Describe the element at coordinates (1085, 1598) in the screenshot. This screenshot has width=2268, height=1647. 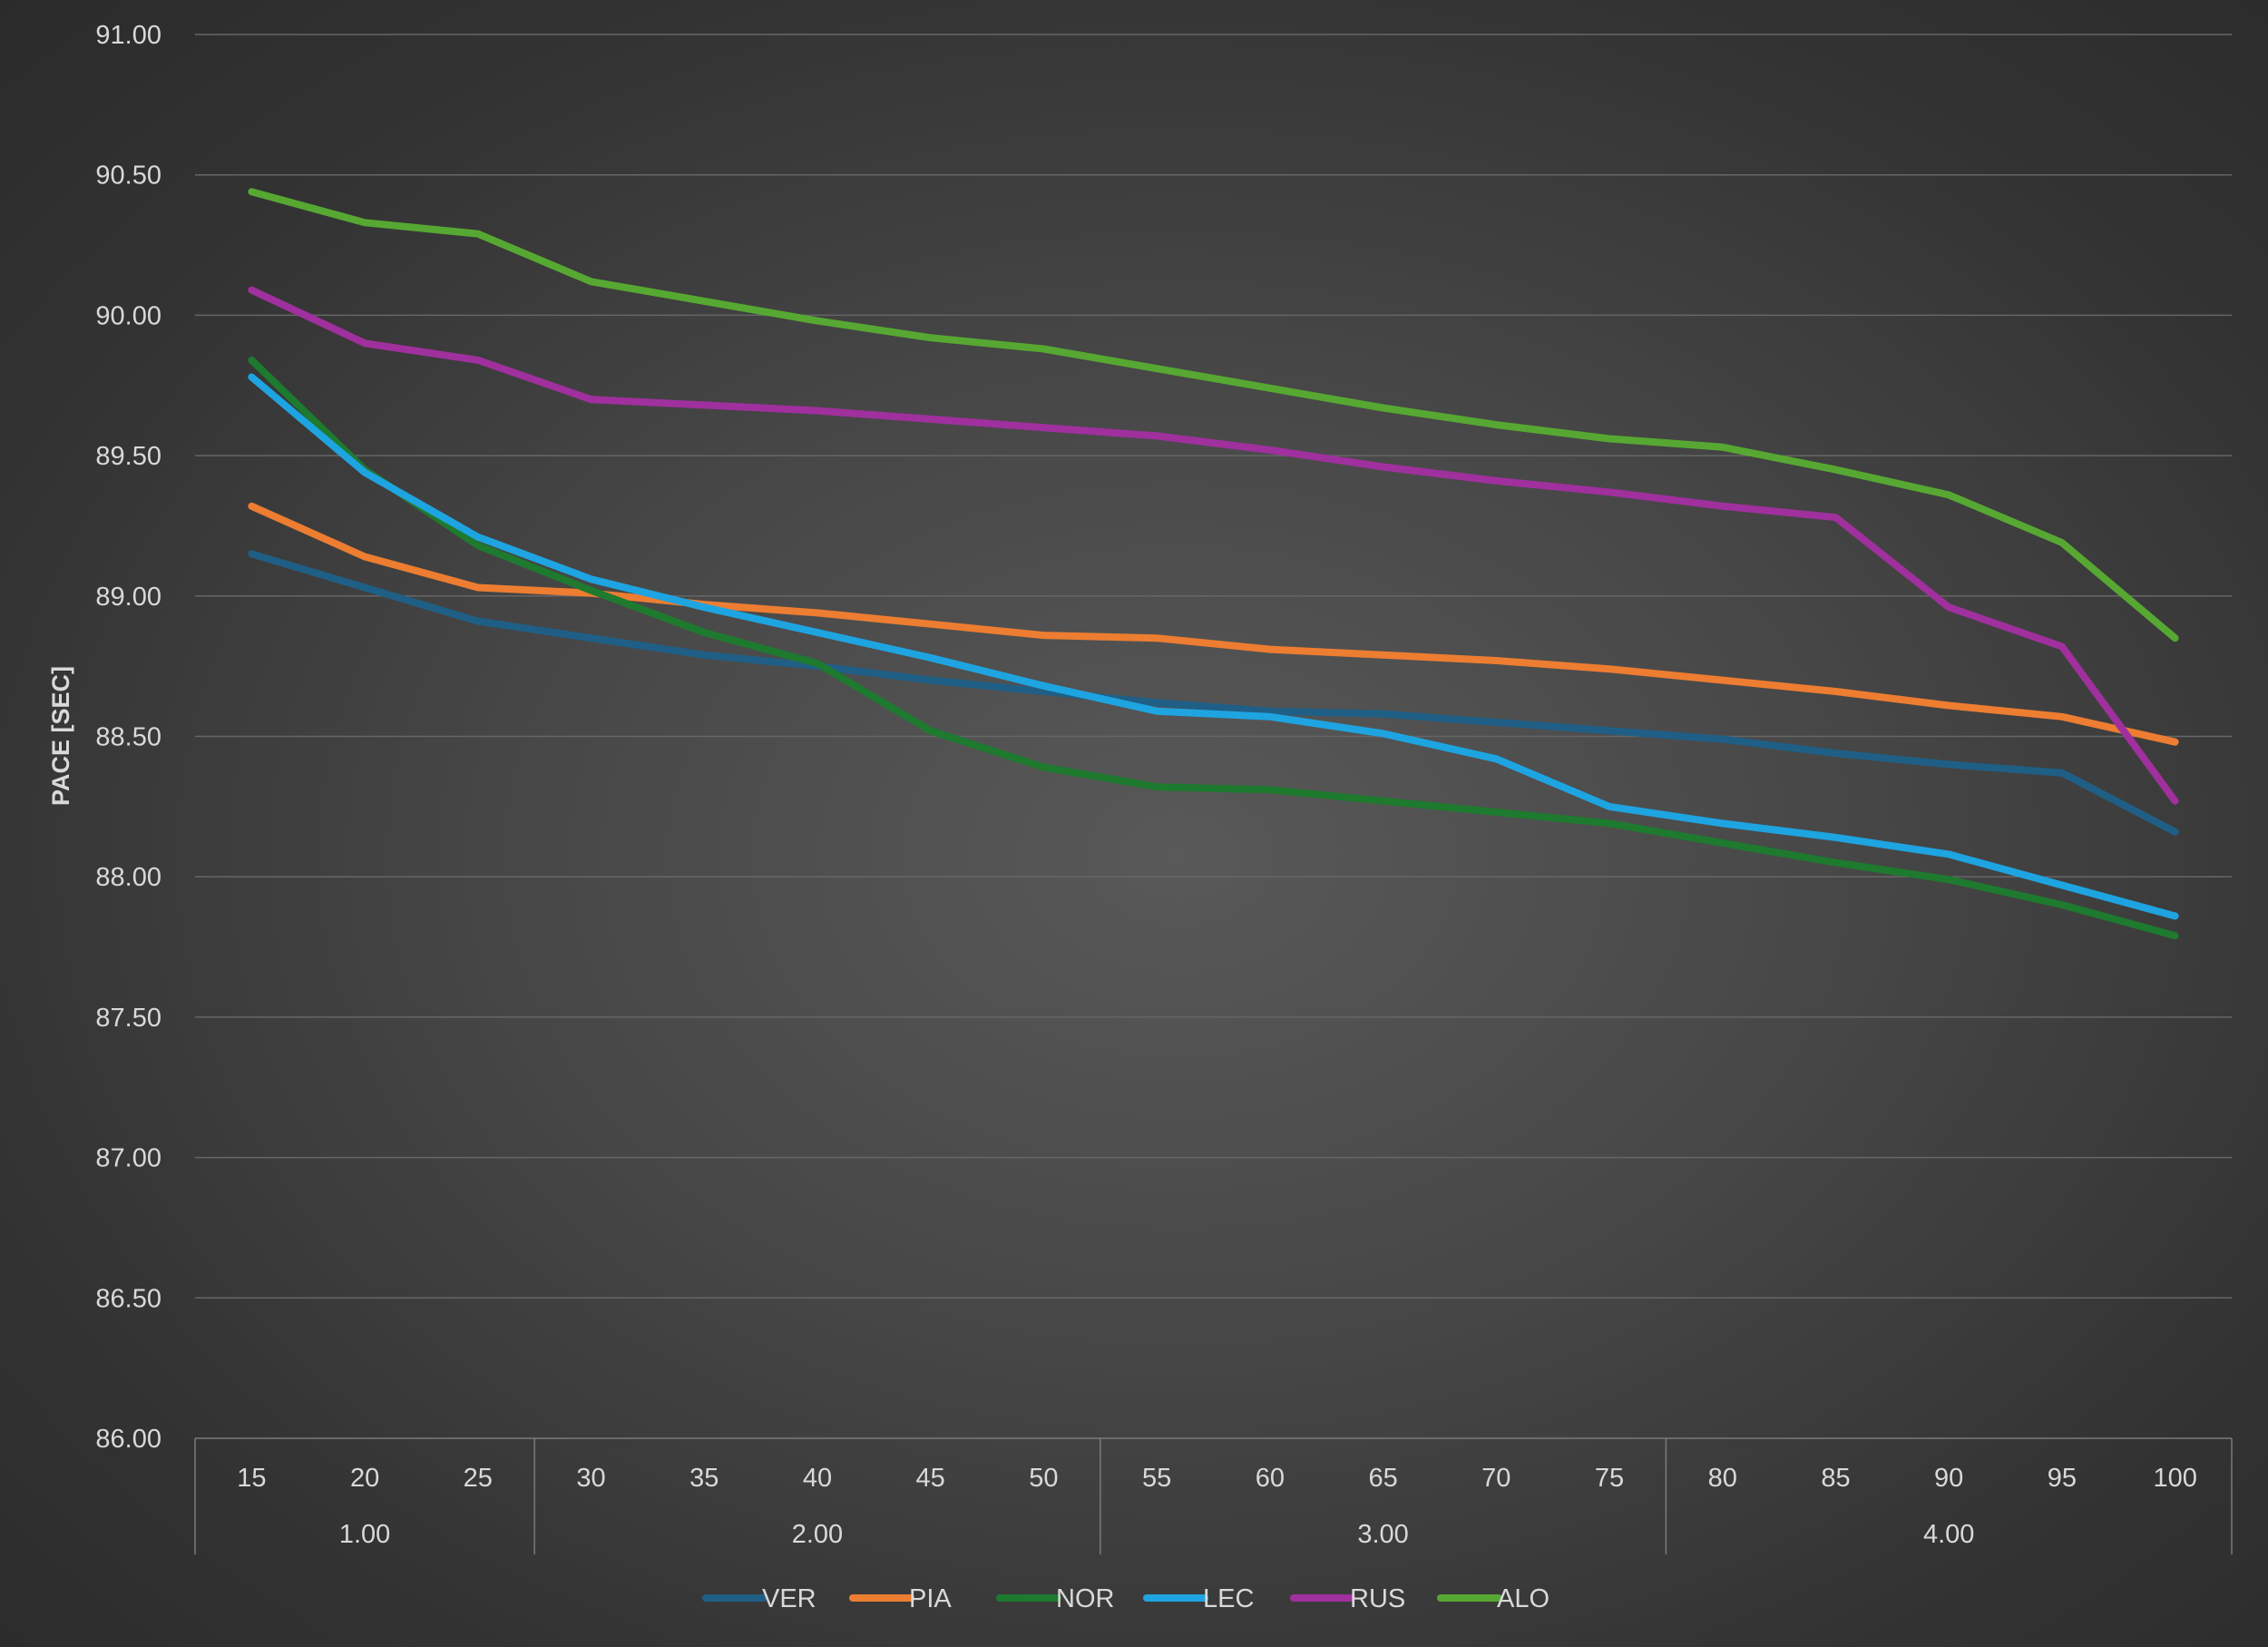
I see `legend-label: NOR` at that location.